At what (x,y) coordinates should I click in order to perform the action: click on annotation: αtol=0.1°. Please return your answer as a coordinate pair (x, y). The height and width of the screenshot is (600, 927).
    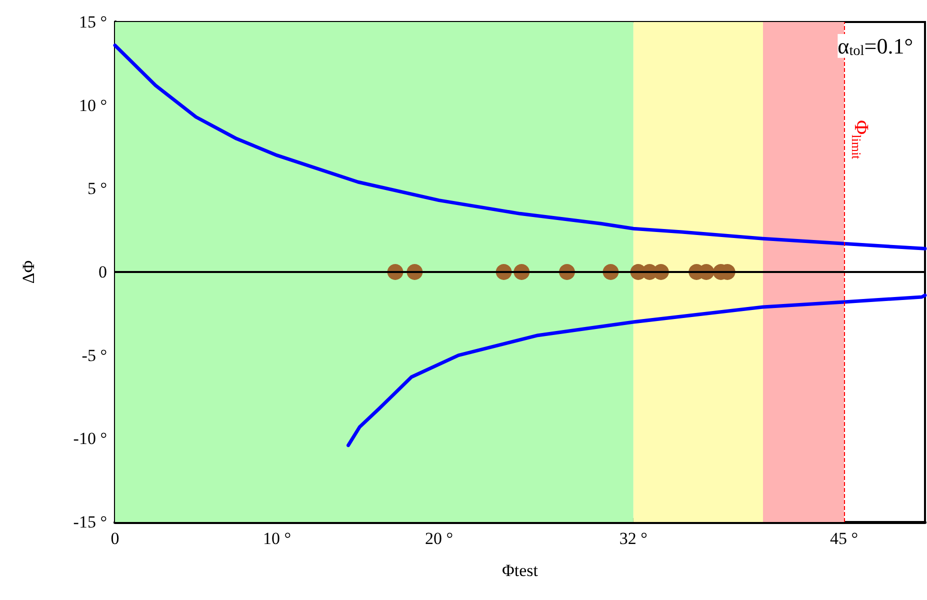
    Looking at the image, I should click on (876, 46).